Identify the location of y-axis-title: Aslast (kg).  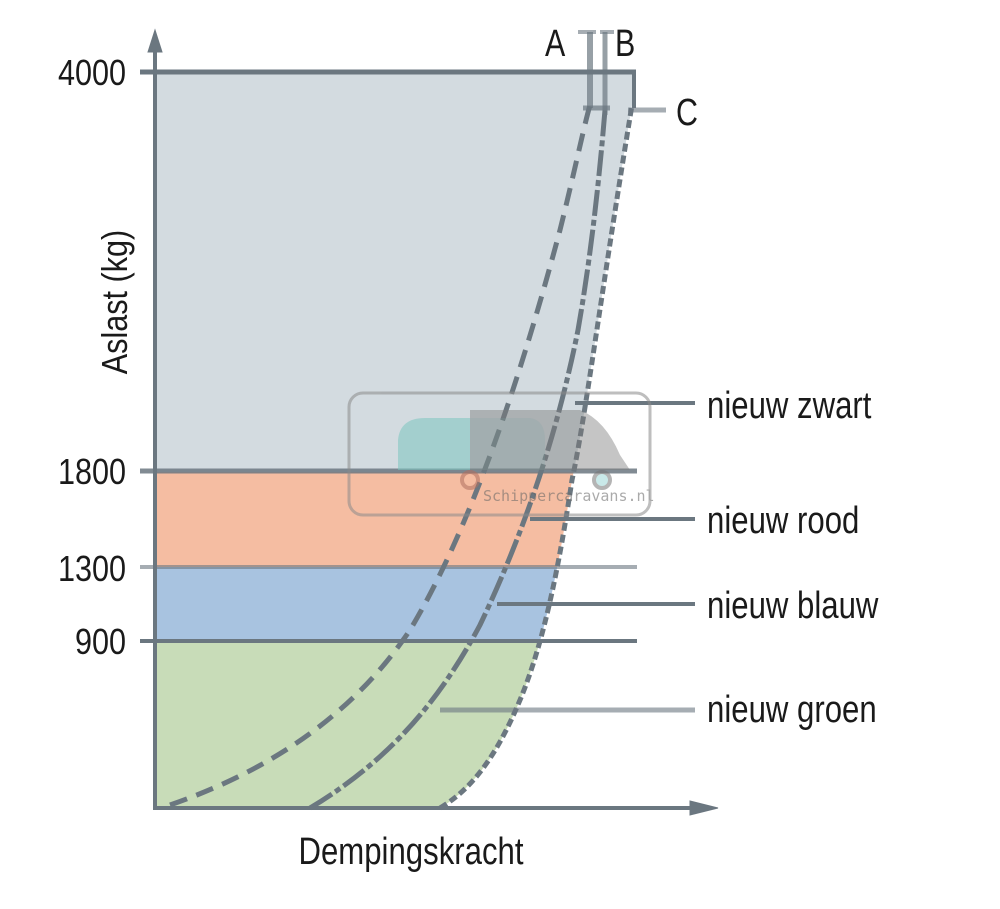
(116, 302).